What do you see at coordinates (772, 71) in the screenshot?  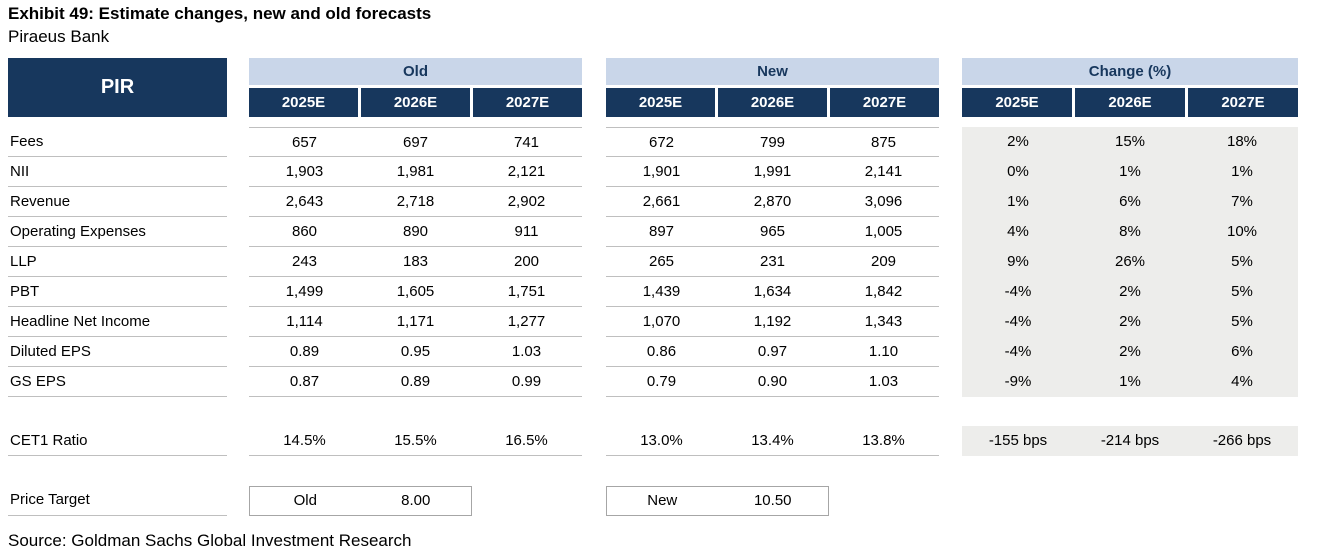 I see `group-header-new: New` at bounding box center [772, 71].